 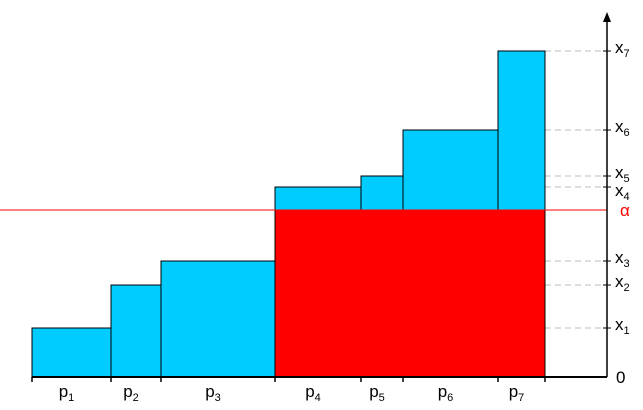 I want to click on label-zero: 0, so click(x=620, y=377).